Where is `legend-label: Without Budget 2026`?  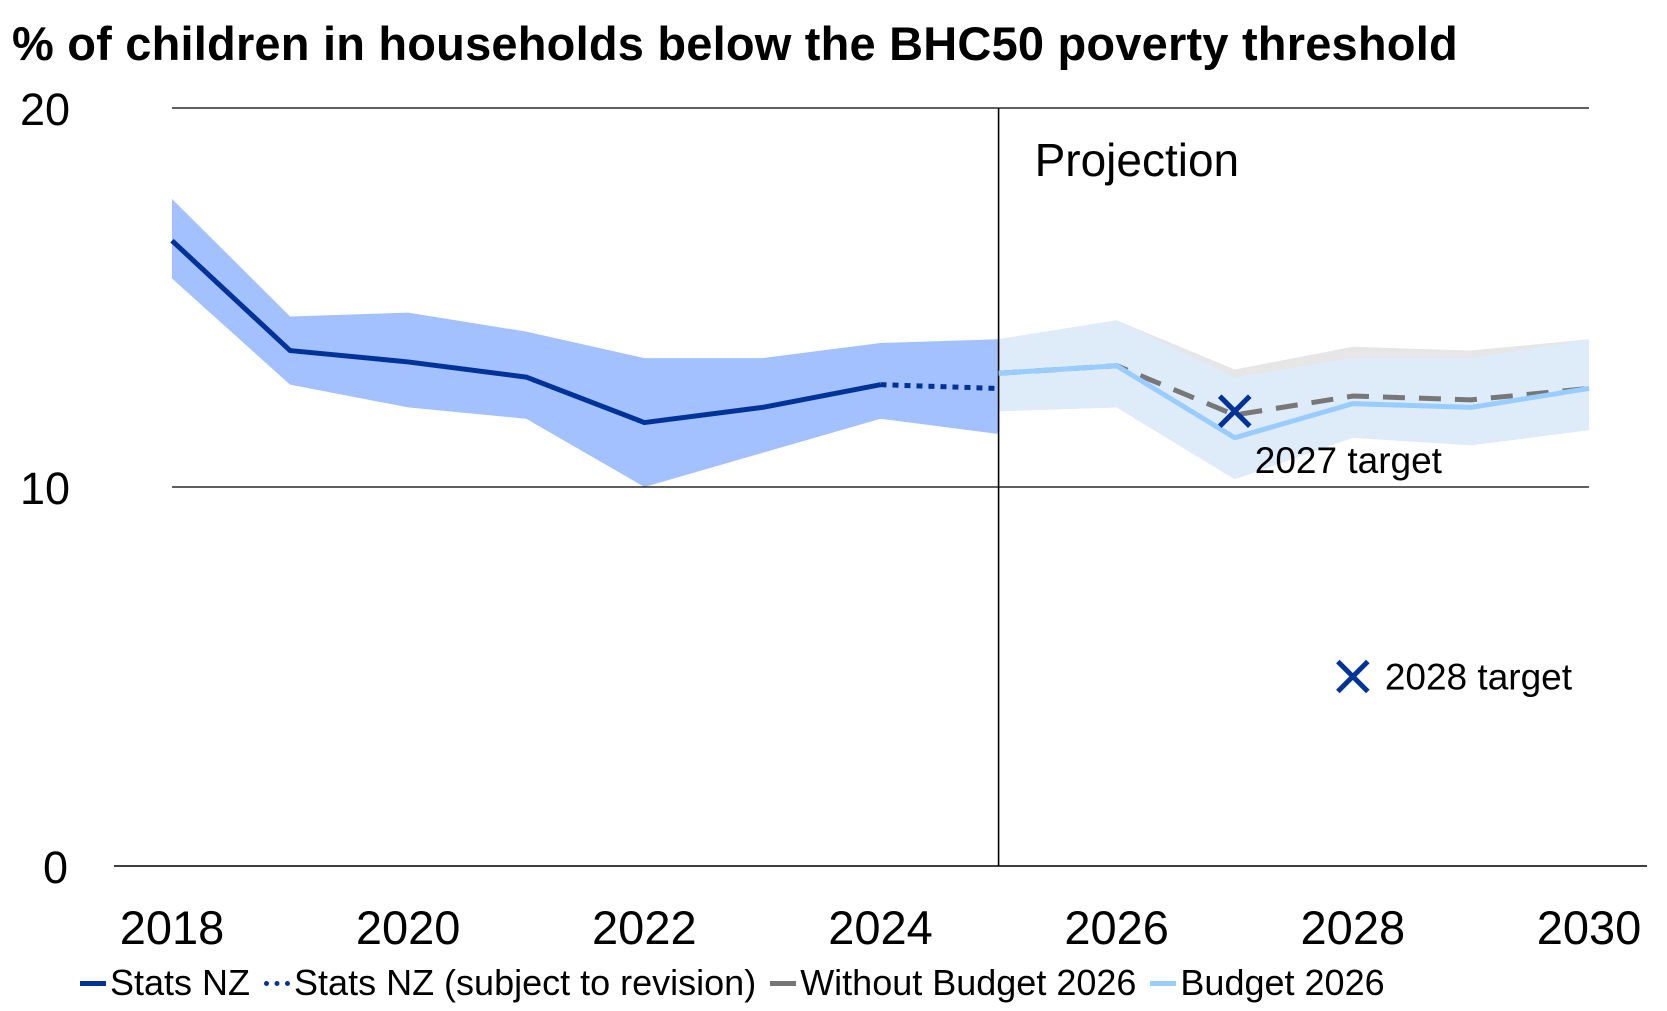 legend-label: Without Budget 2026 is located at coordinates (968, 982).